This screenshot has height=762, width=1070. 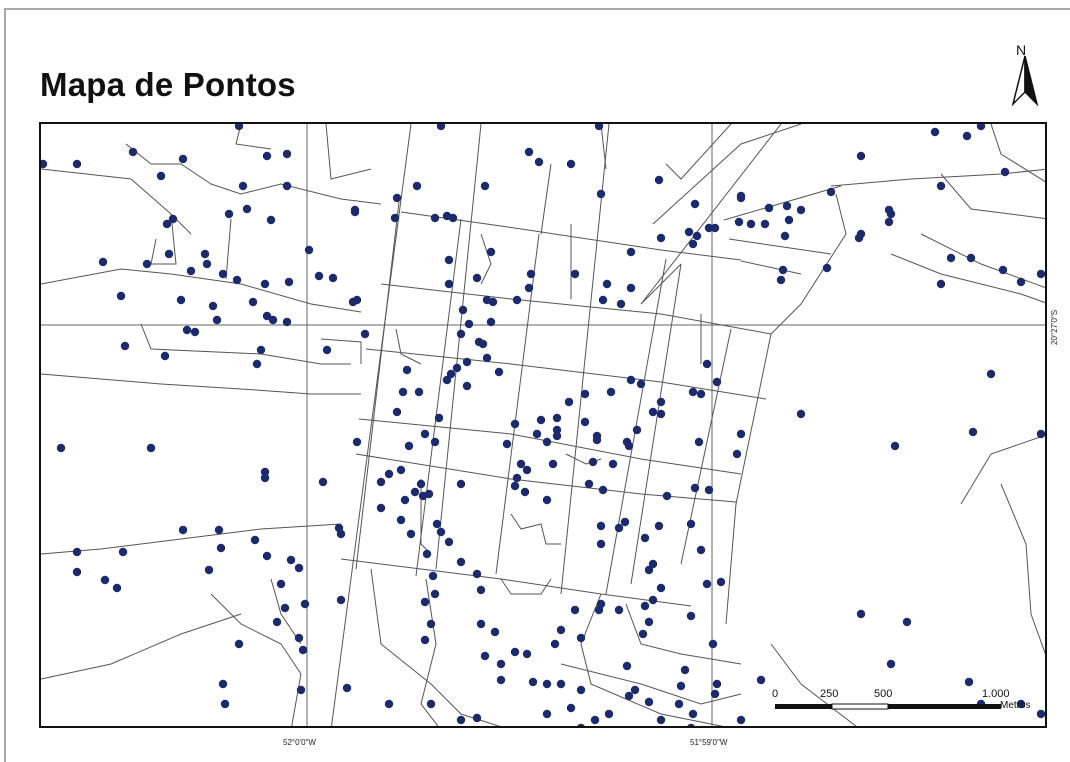 What do you see at coordinates (1015, 705) in the screenshot?
I see `scale-unit: Metros` at bounding box center [1015, 705].